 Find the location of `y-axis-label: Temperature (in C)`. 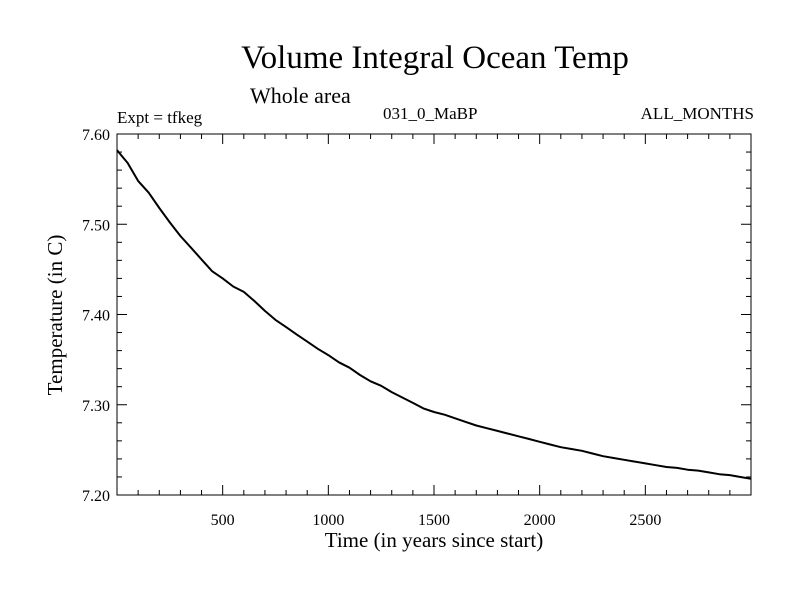

y-axis-label: Temperature (in C) is located at coordinates (55, 315).